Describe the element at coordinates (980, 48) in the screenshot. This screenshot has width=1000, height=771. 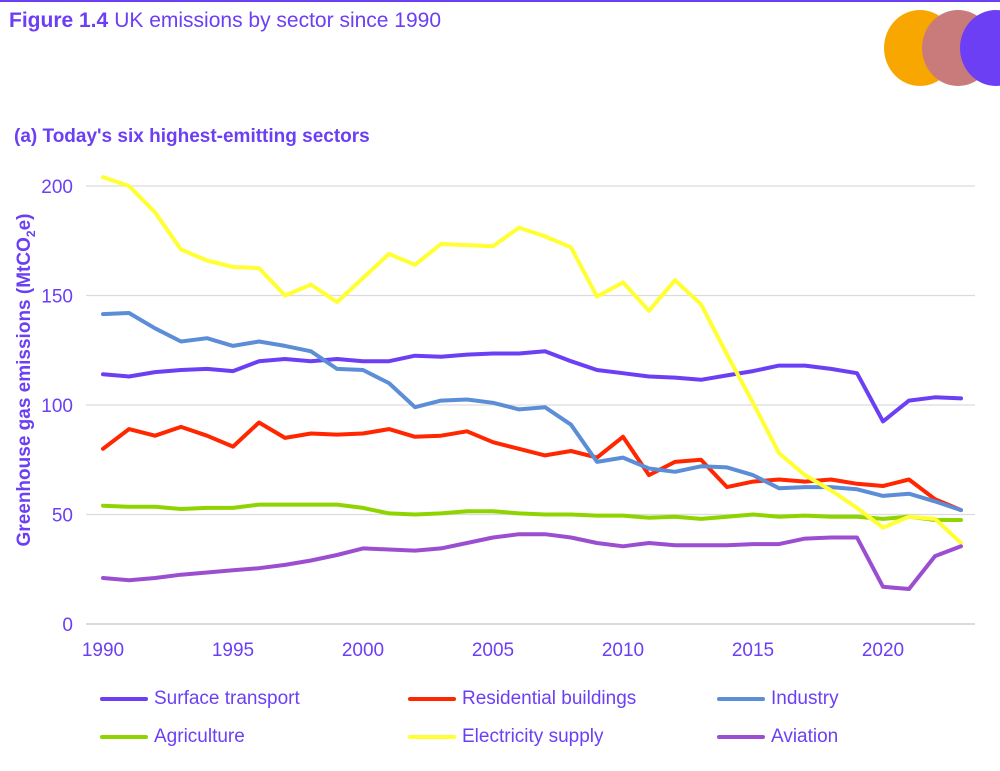
I see `logo-circle-purple` at that location.